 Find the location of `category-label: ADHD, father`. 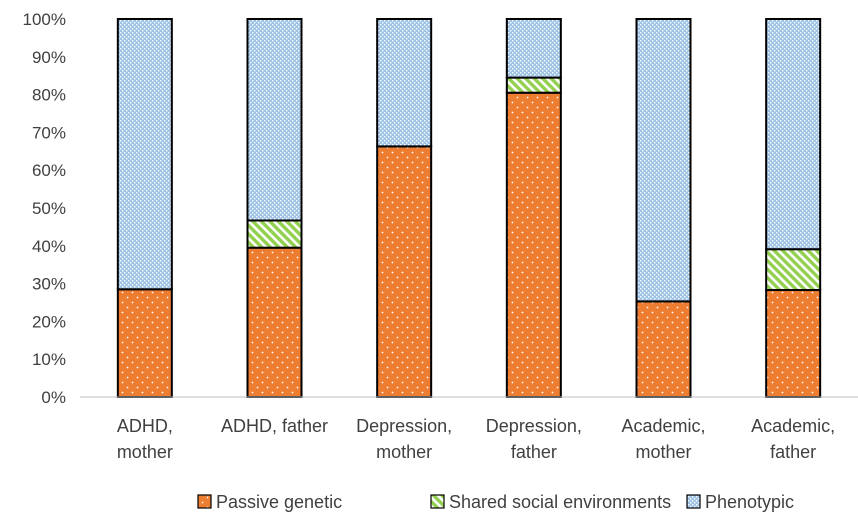

category-label: ADHD, father is located at coordinates (274, 426).